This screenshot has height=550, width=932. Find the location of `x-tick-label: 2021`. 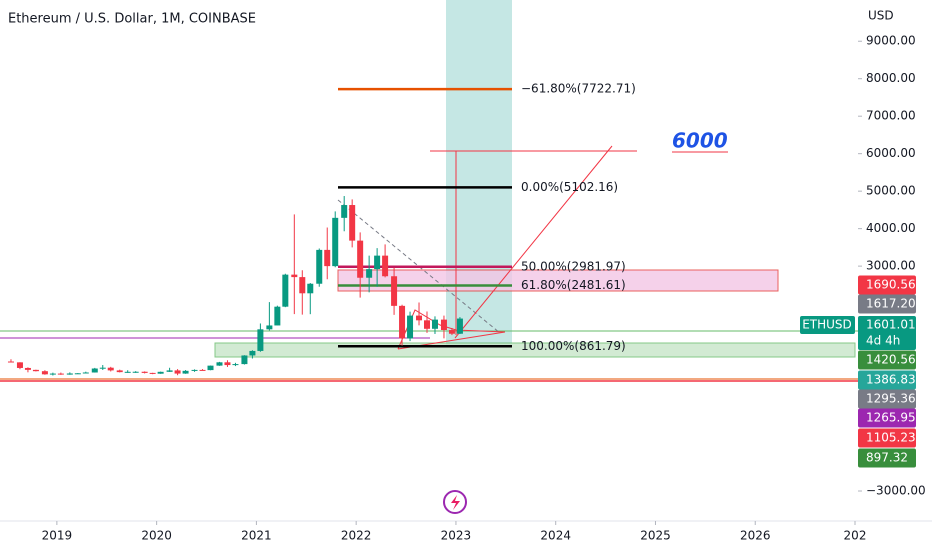

x-tick-label: 2021 is located at coordinates (256, 536).